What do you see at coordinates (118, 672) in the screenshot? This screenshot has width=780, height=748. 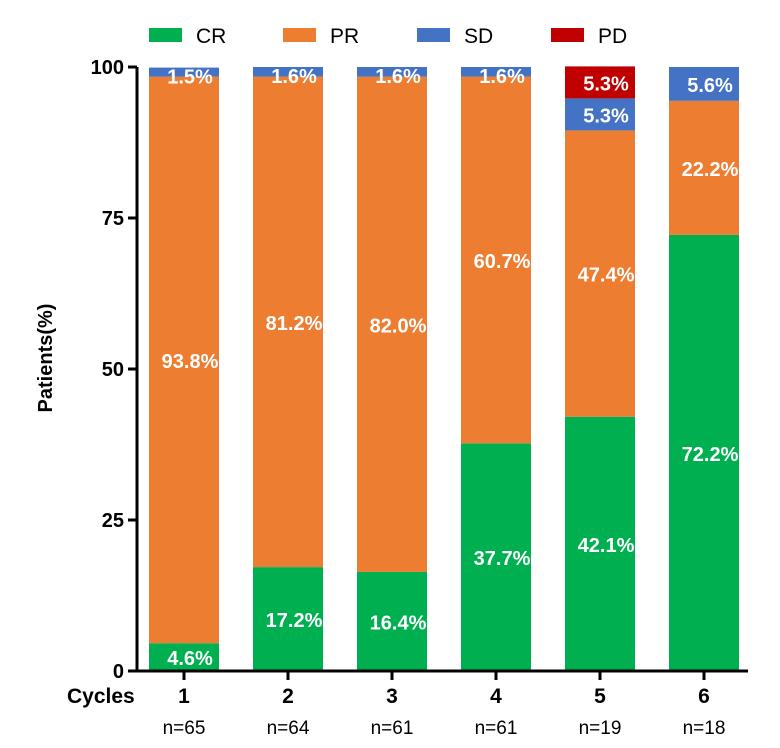 I see `y-tick-label-0: 0` at bounding box center [118, 672].